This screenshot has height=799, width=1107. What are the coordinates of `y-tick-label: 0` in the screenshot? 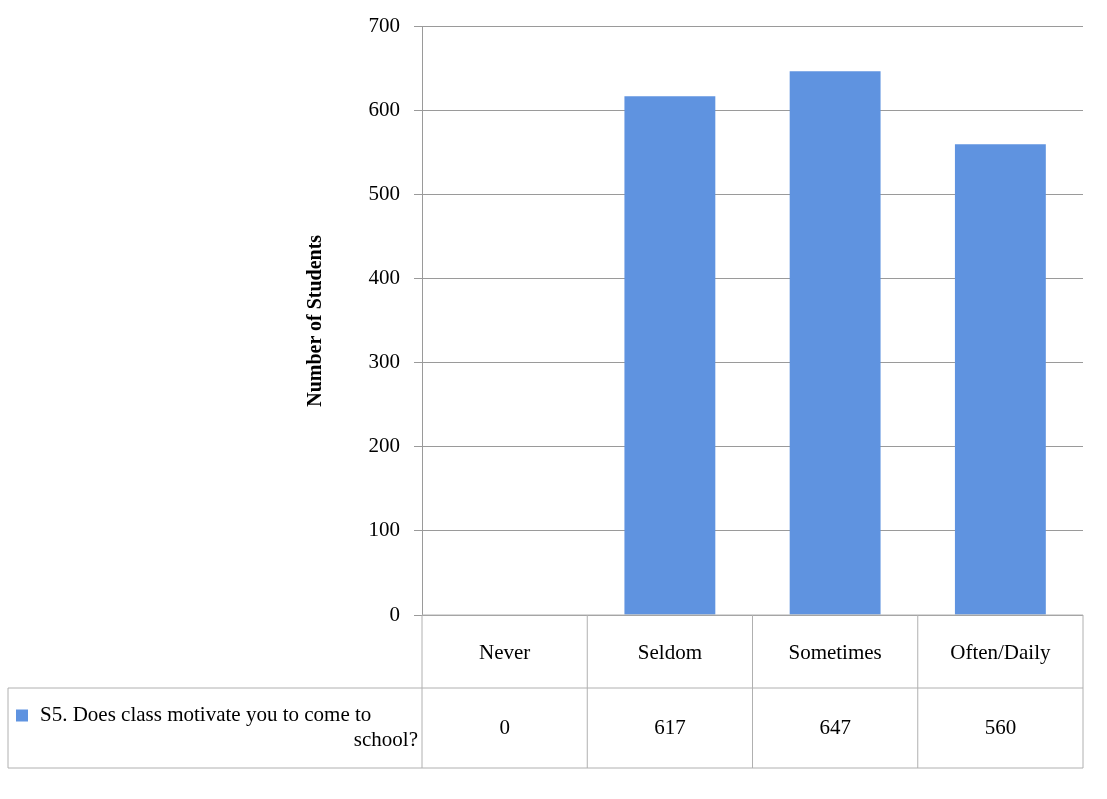 It's located at (394, 613).